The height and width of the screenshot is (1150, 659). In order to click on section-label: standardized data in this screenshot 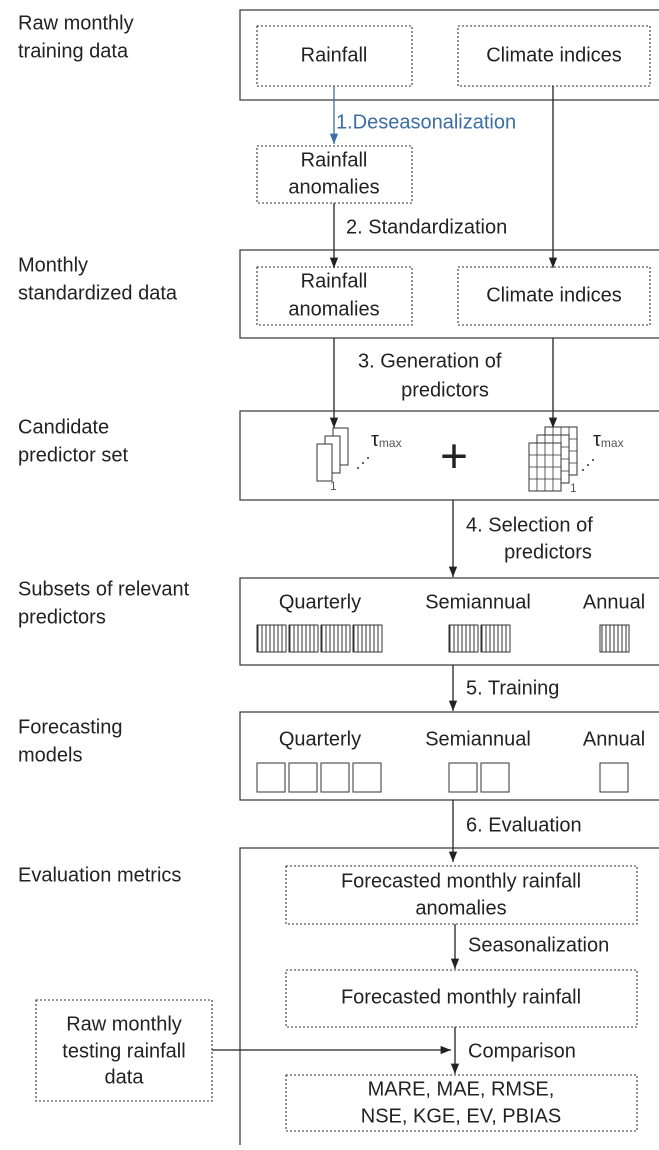, I will do `click(98, 293)`.